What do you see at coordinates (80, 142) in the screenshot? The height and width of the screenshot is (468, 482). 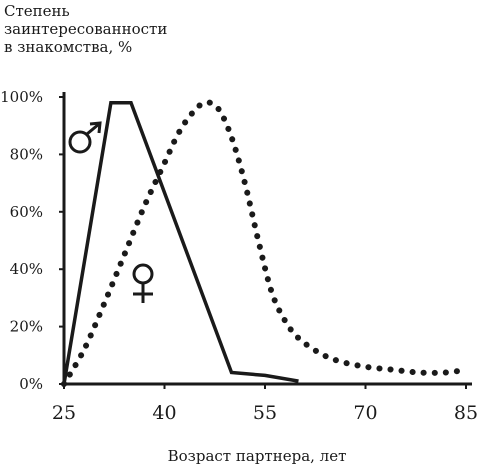 I see `male-symbol-circle` at bounding box center [80, 142].